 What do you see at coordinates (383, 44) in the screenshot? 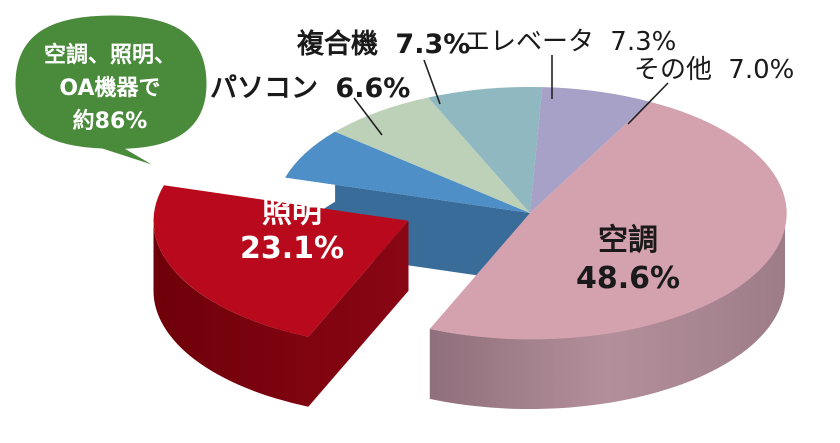
I see `label-copier: 複合機 7.3%` at bounding box center [383, 44].